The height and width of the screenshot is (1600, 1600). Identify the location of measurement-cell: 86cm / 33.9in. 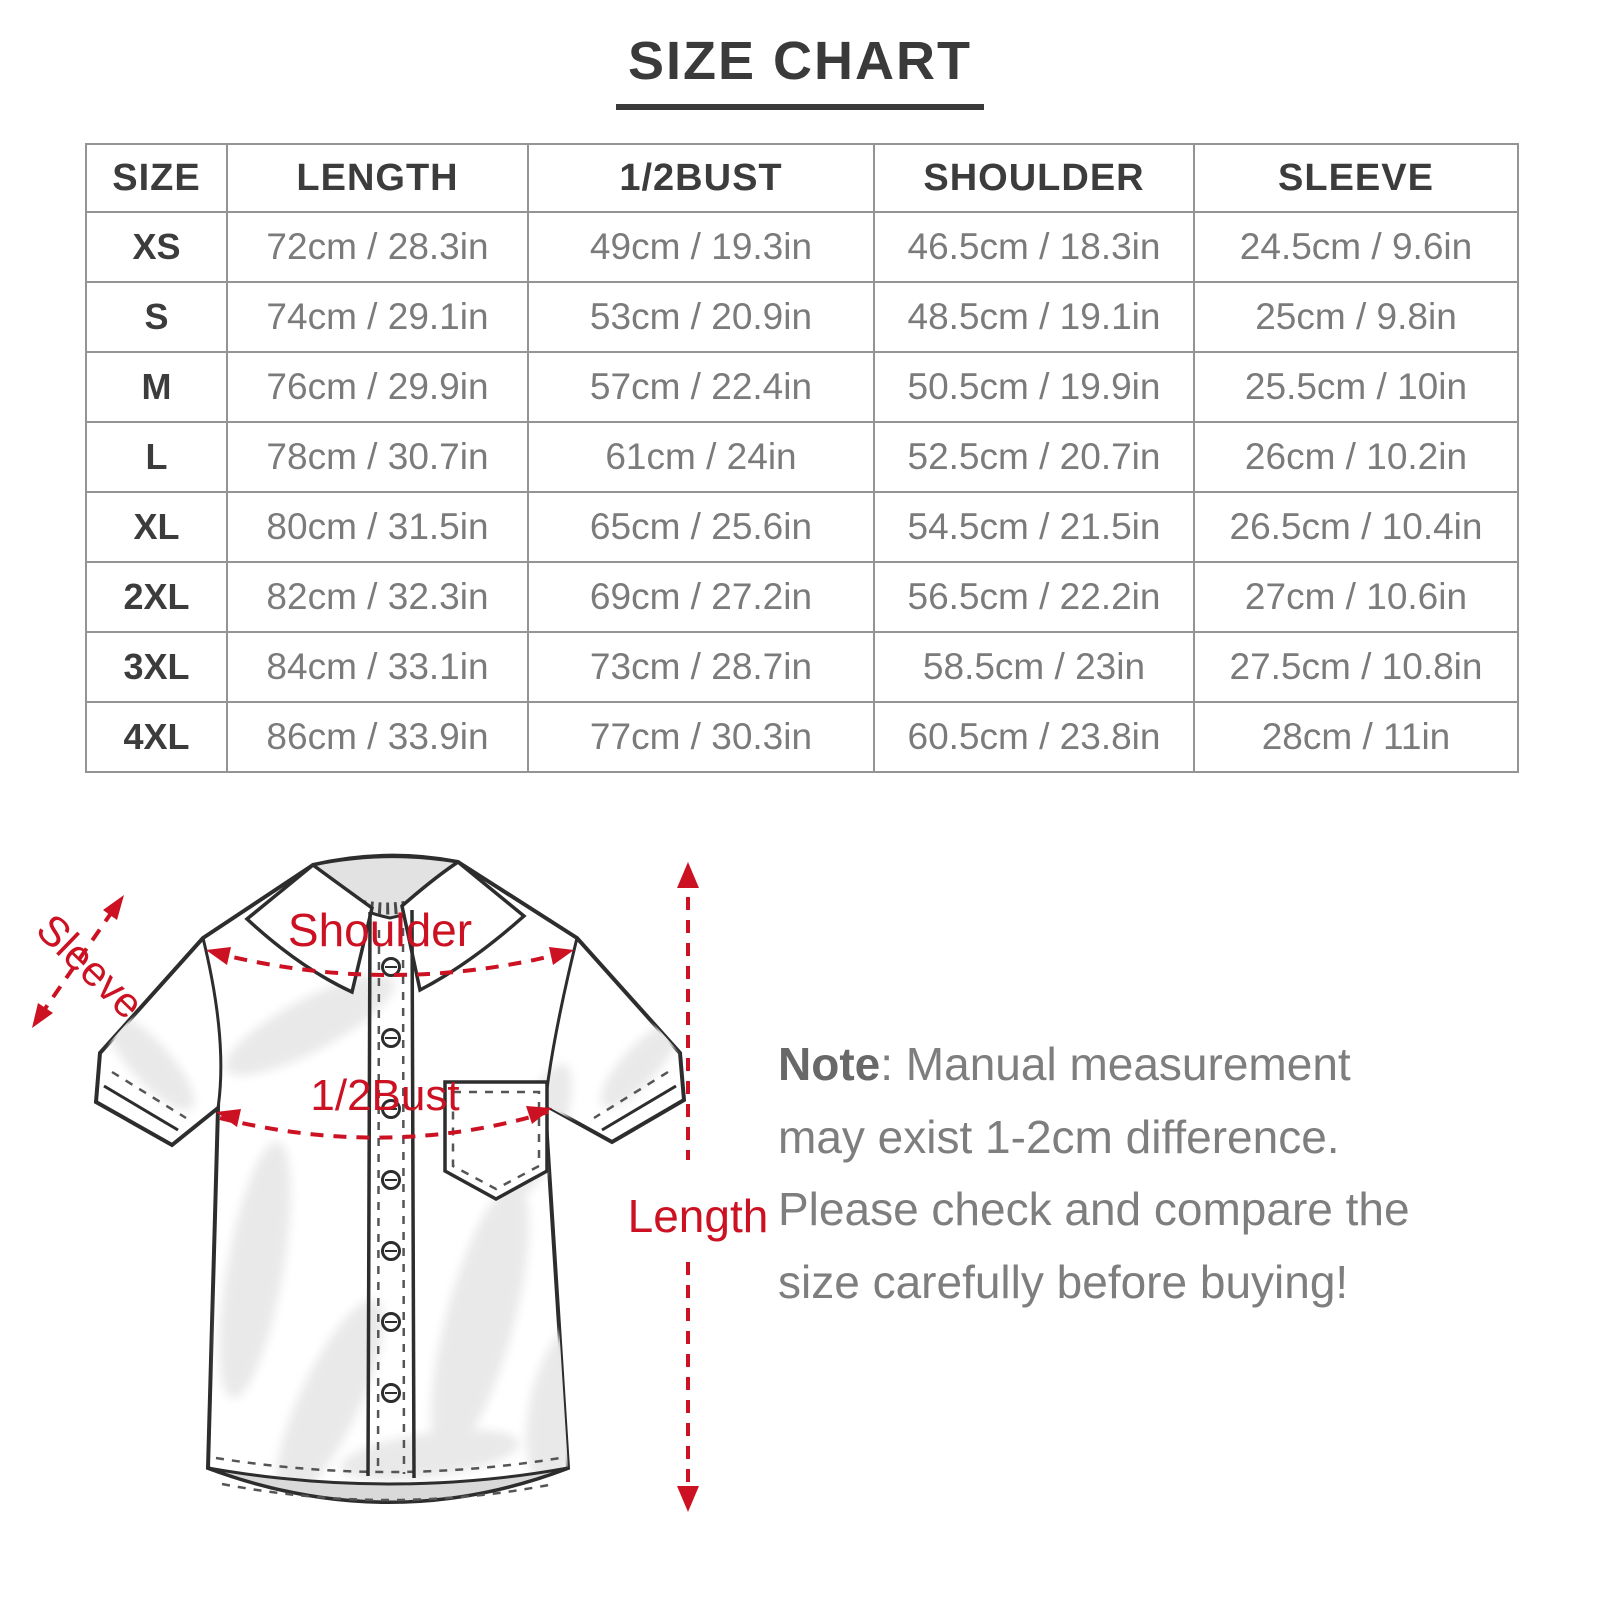
(377, 737).